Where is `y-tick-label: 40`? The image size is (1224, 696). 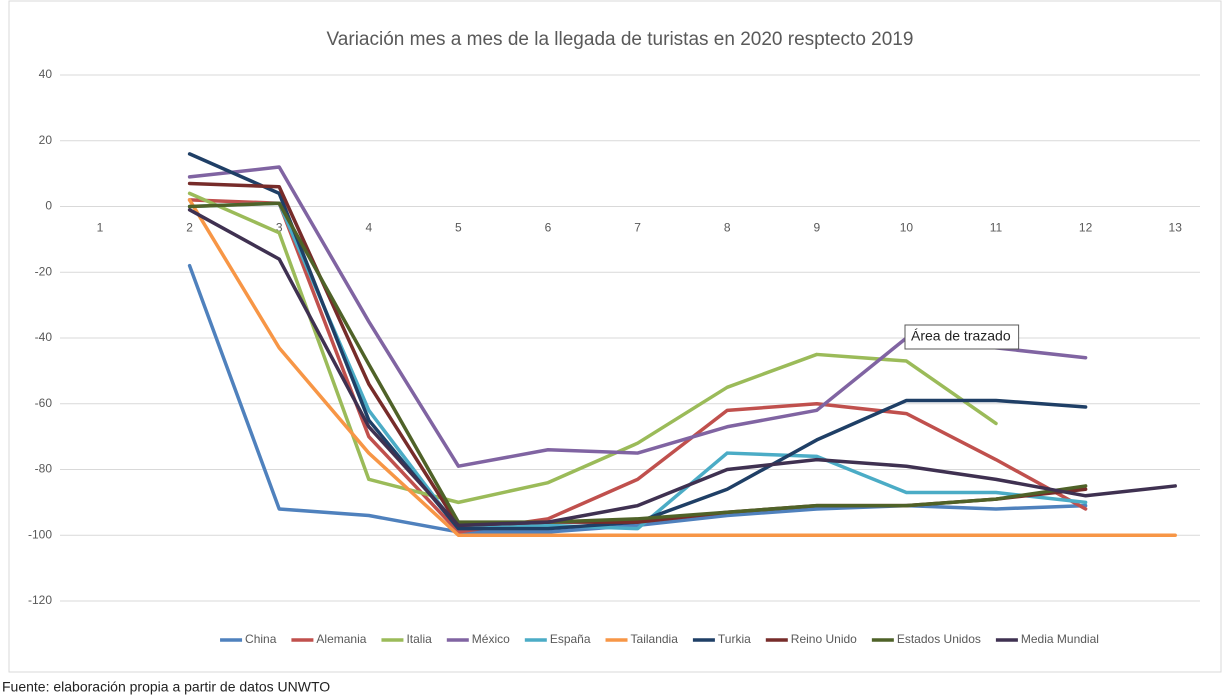 y-tick-label: 40 is located at coordinates (46, 74).